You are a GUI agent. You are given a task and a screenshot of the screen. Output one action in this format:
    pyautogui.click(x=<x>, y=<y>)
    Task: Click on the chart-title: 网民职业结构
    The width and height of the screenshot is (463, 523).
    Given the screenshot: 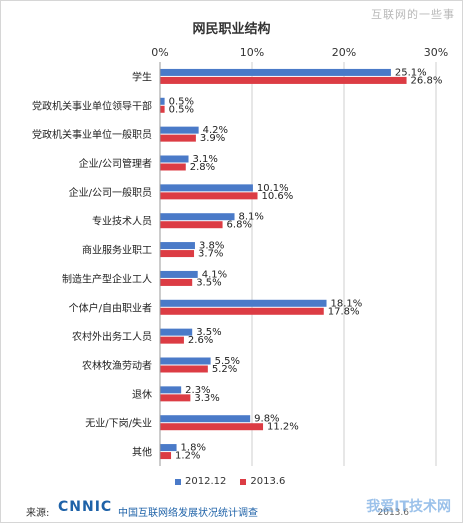 What is the action you would take?
    pyautogui.click(x=231, y=29)
    